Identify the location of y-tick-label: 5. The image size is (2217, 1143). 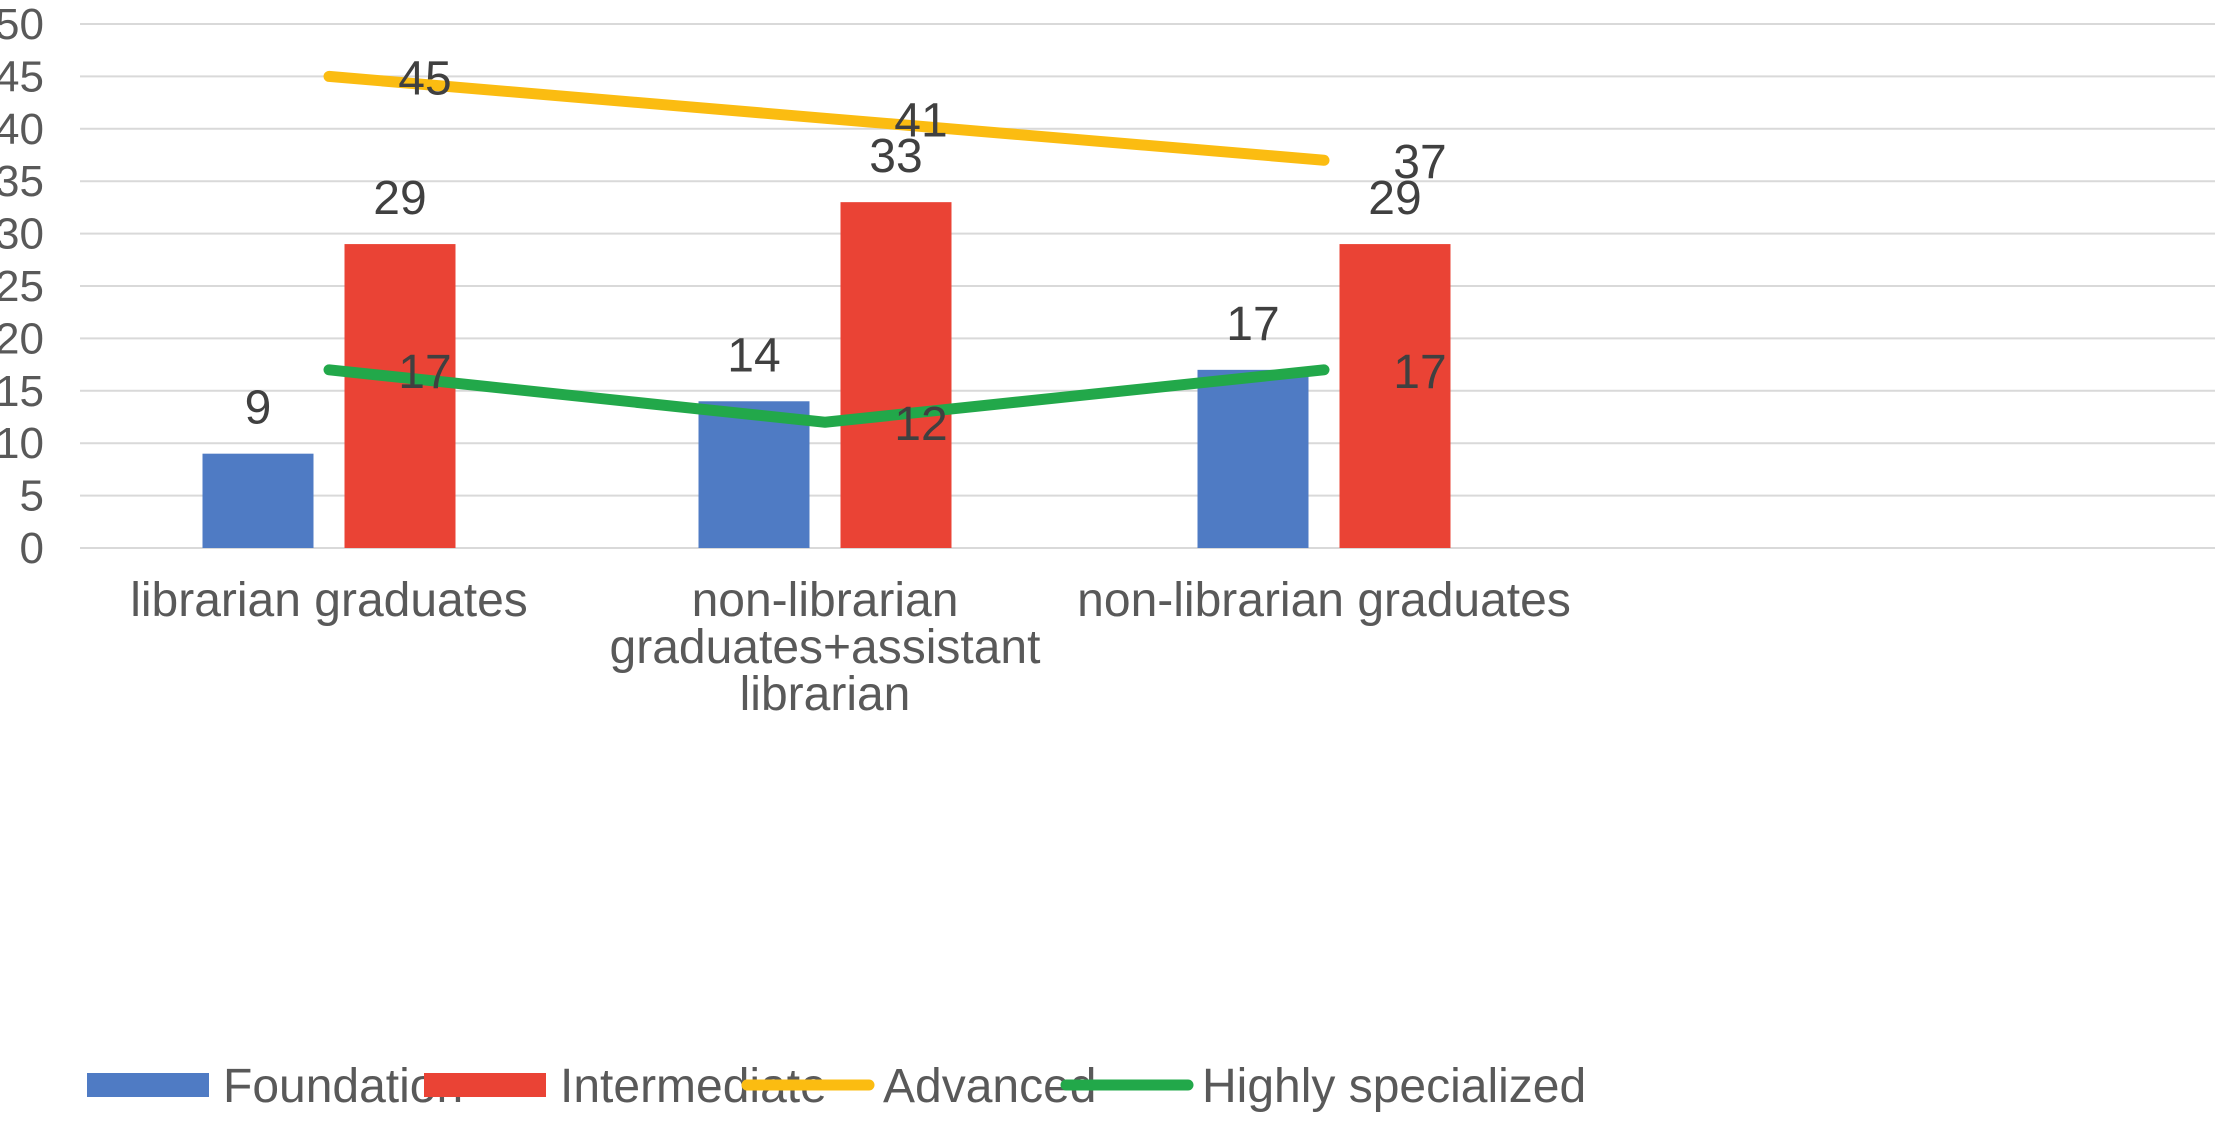
(32, 496).